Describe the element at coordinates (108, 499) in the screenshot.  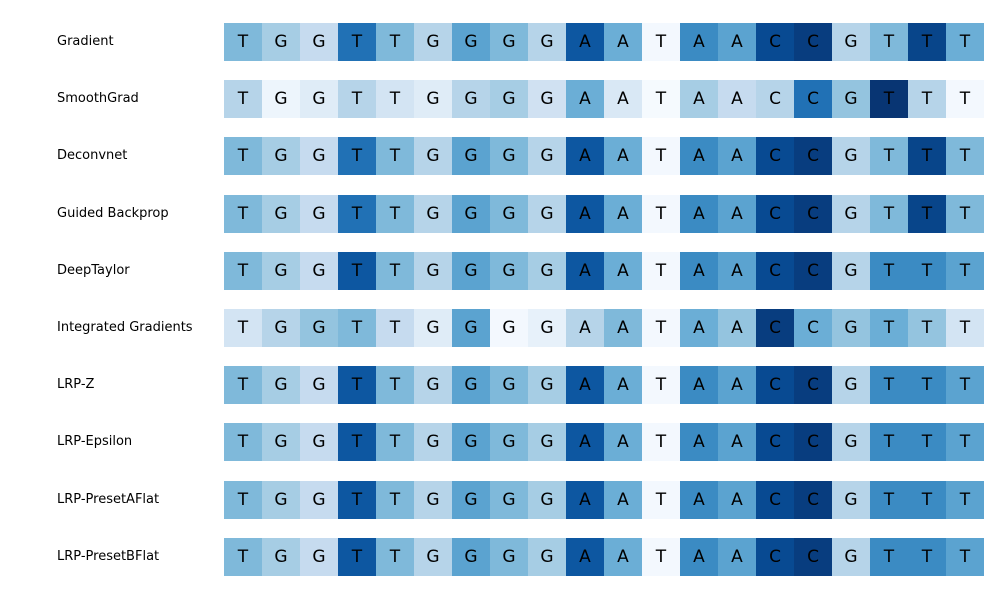
I see `row-label: LRP-PresetAFlat` at that location.